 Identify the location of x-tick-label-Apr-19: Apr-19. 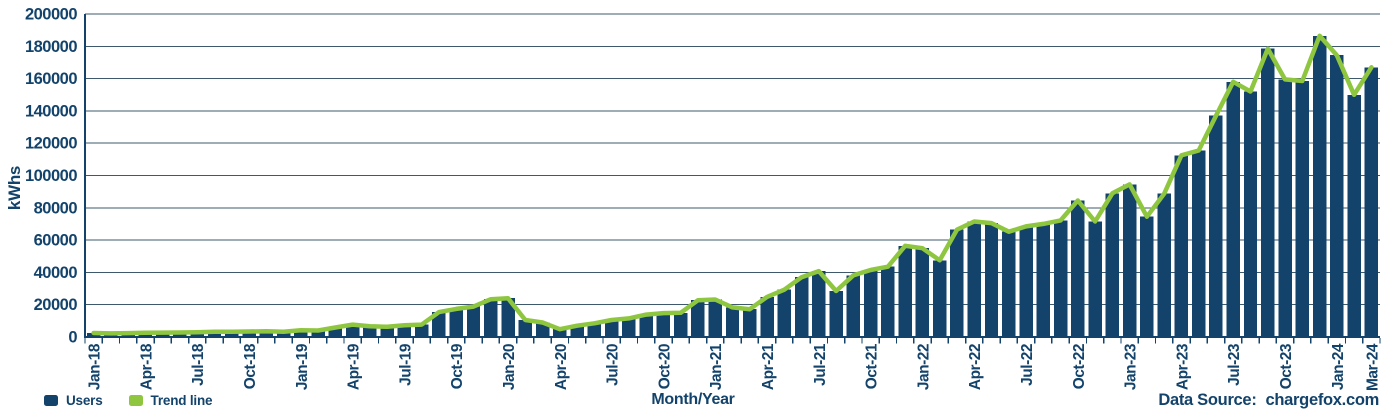
(354, 366).